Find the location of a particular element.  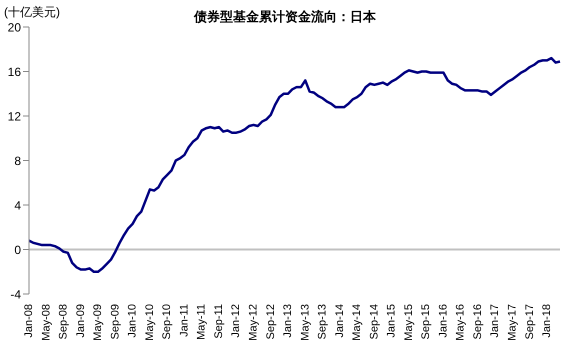

x-tick-label: May-17 is located at coordinates (512, 322).